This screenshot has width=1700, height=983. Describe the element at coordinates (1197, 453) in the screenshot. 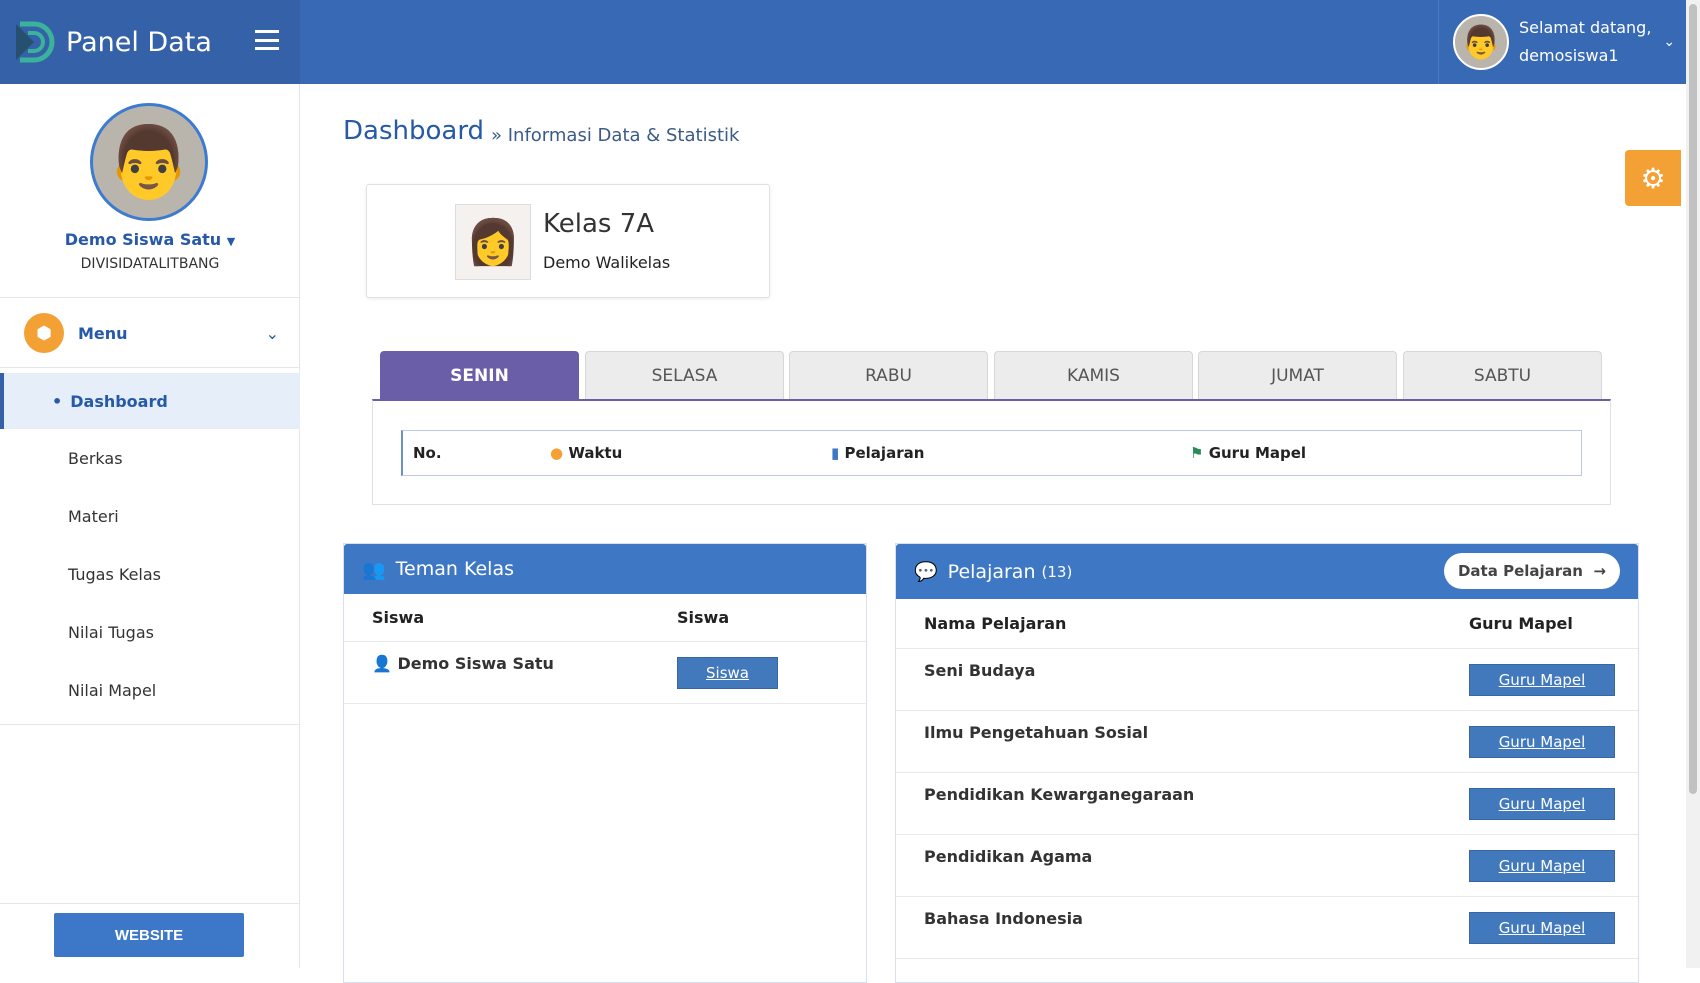

I see `teacher-icon: ⚑` at that location.